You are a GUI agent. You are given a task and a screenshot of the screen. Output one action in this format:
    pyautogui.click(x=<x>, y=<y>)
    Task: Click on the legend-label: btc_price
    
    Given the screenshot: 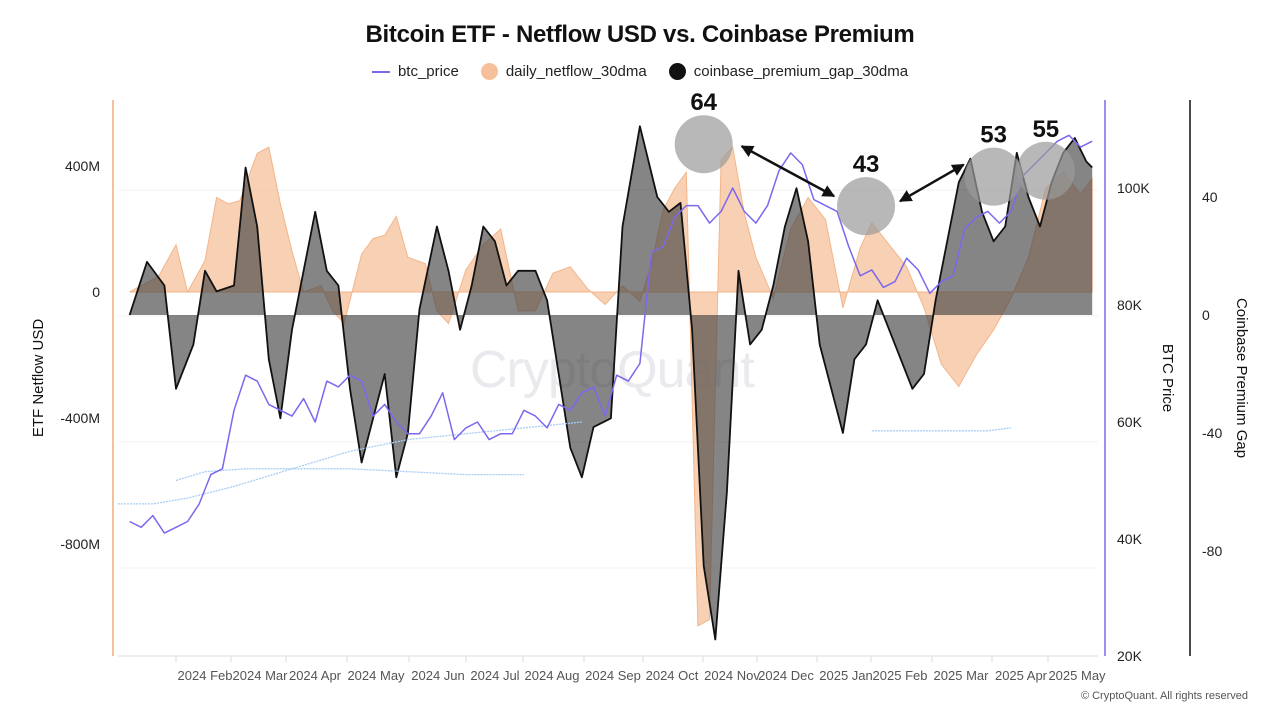 What is the action you would take?
    pyautogui.click(x=428, y=71)
    